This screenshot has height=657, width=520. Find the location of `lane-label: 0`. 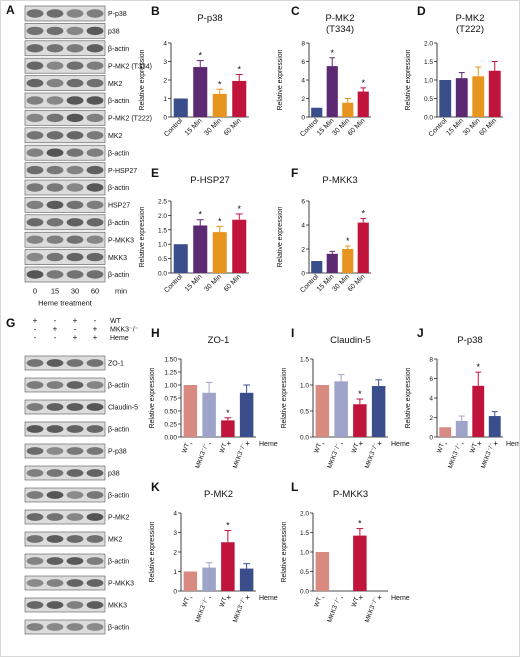

lane-label: 0 is located at coordinates (35, 290).